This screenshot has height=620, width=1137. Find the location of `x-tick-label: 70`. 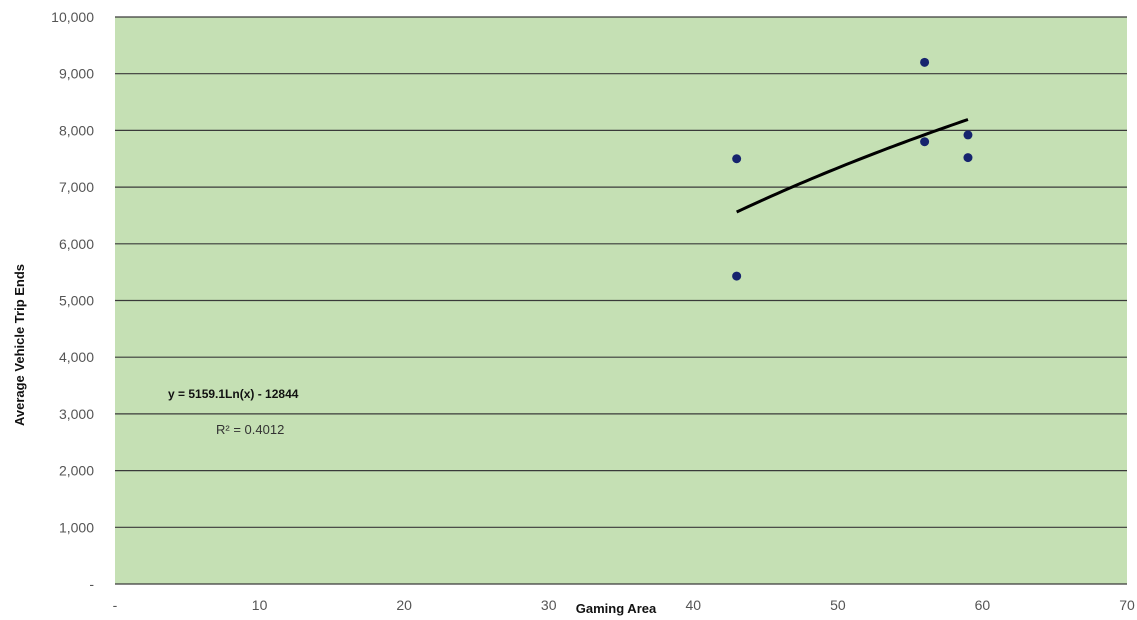

x-tick-label: 70 is located at coordinates (1127, 605).